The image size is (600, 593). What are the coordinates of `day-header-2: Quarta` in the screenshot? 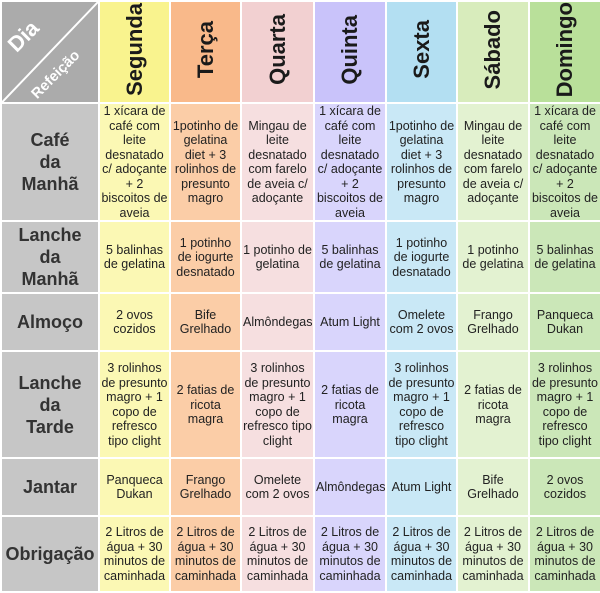 It's located at (277, 52).